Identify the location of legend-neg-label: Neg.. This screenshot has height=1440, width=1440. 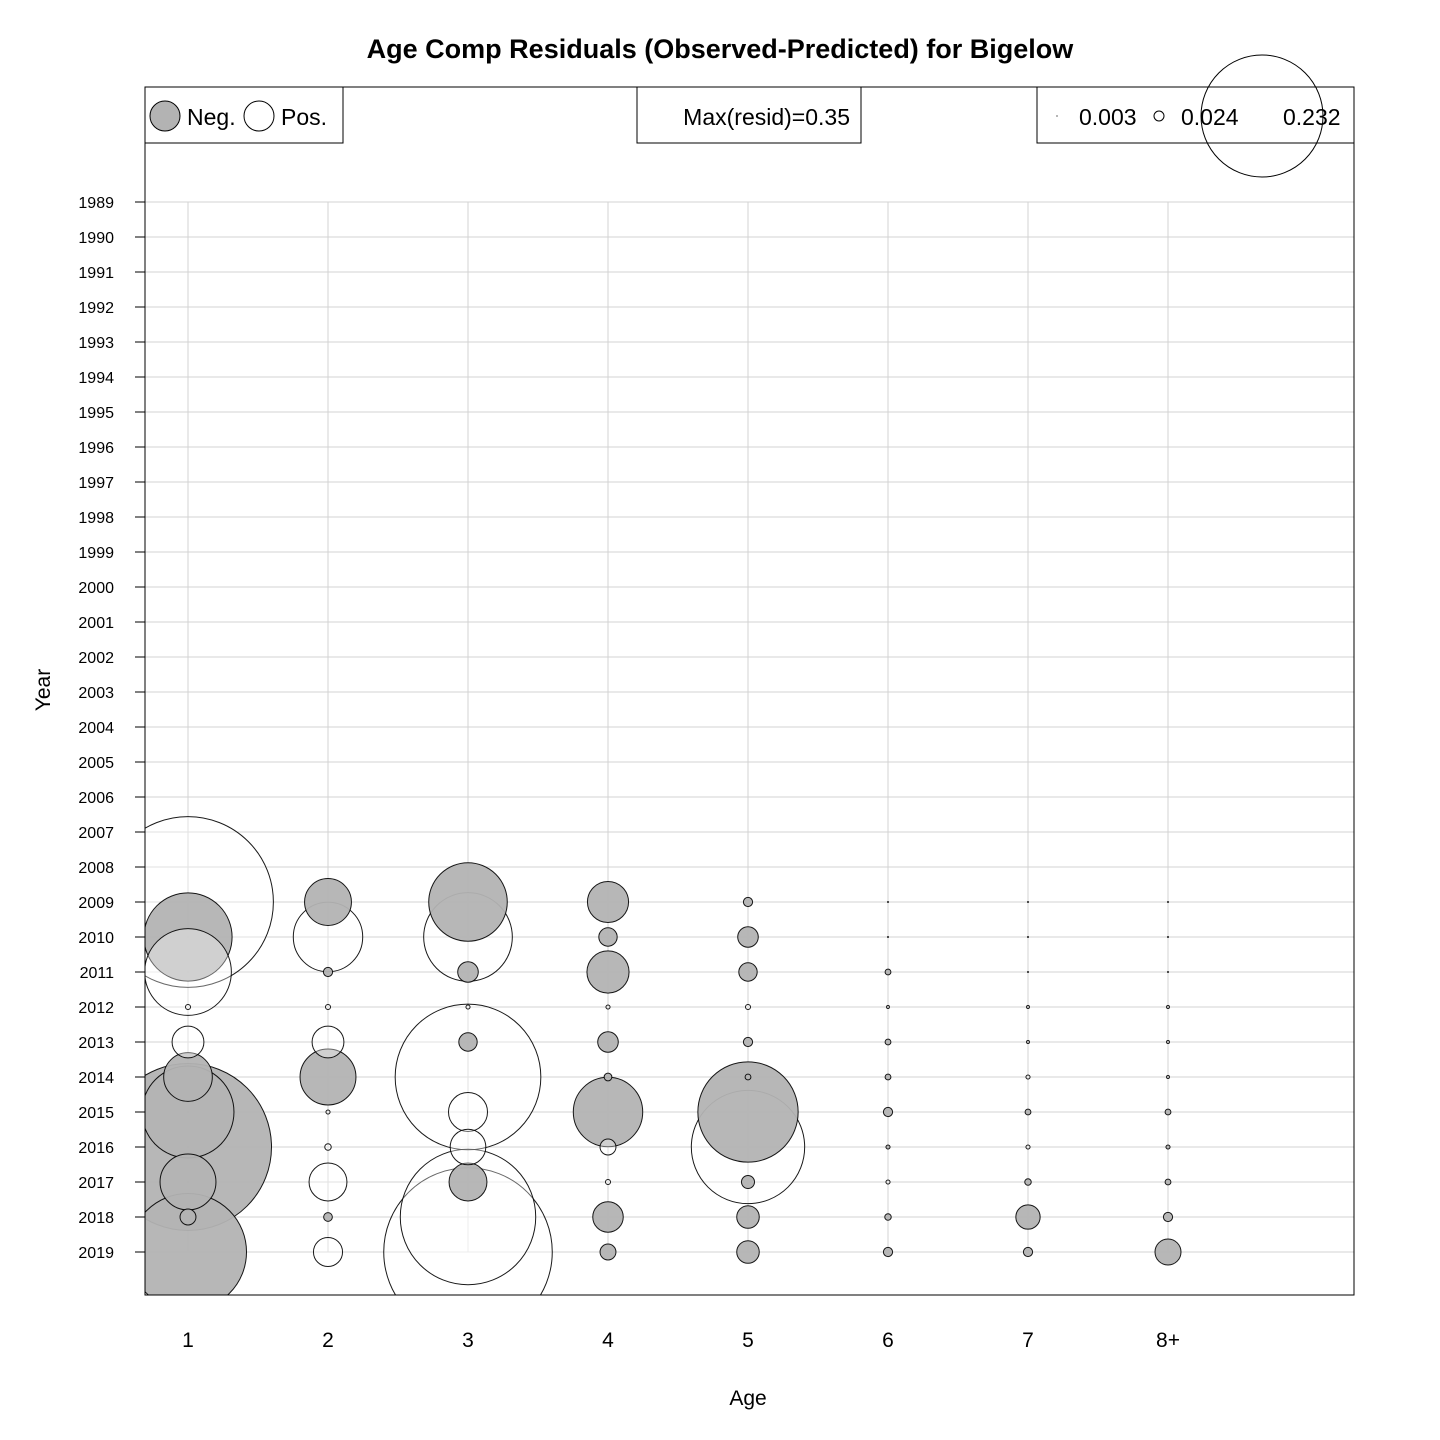
(211, 117).